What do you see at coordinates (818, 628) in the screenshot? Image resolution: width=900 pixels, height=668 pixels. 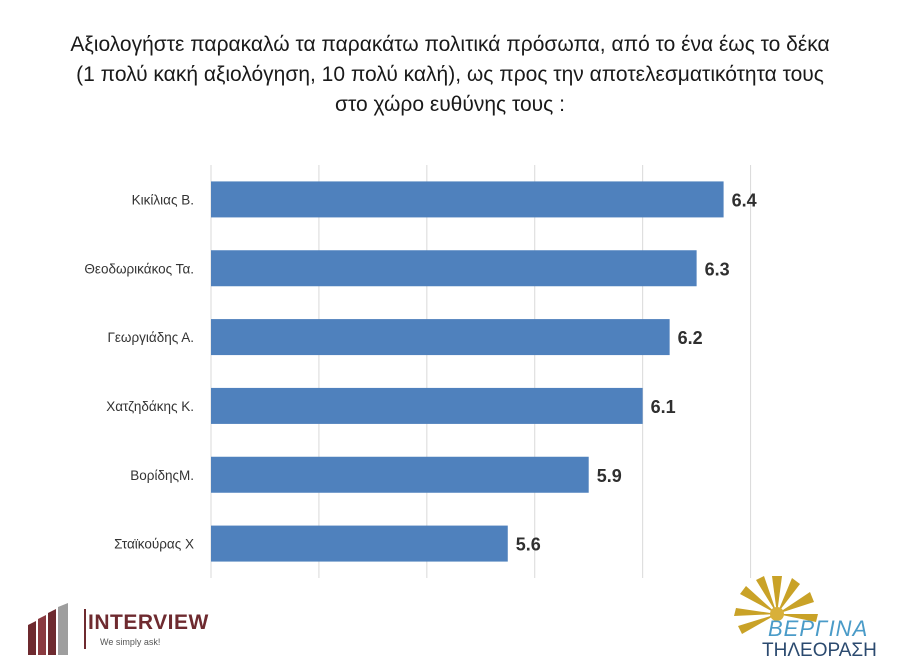 I see `vergina-name: ΒΕΡΓΙΝΑ` at bounding box center [818, 628].